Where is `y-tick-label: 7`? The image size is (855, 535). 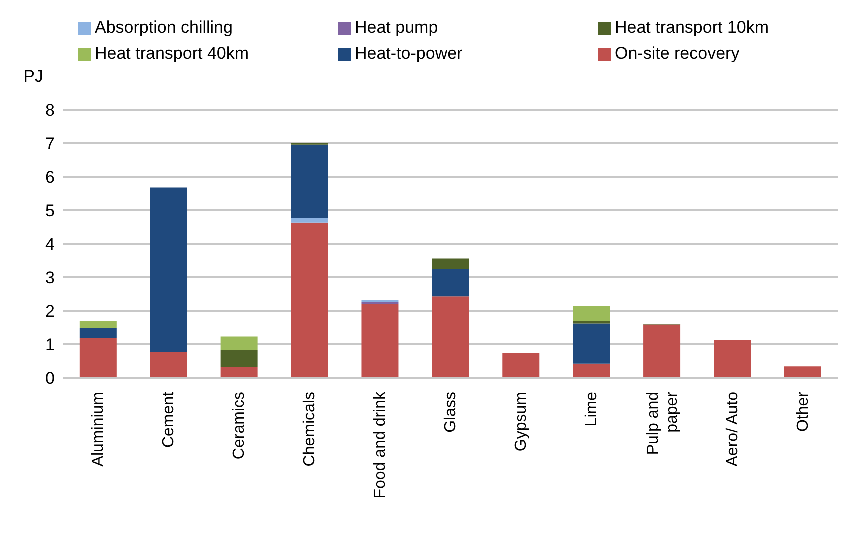 y-tick-label: 7 is located at coordinates (50, 144).